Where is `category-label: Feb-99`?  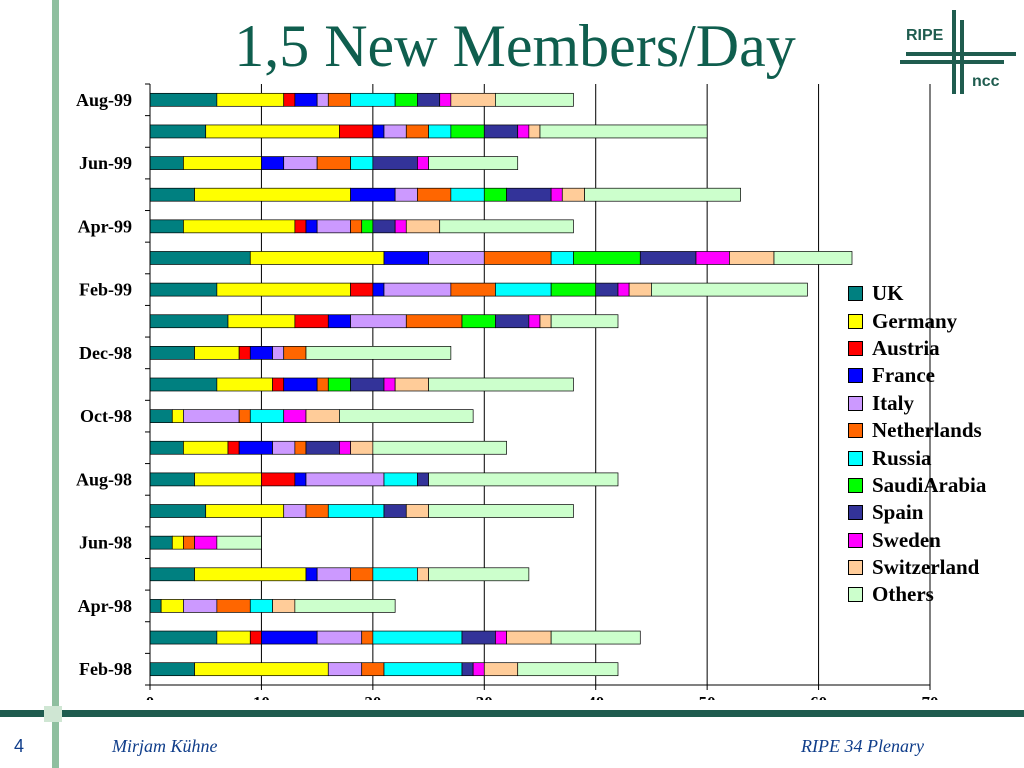 category-label: Feb-99 is located at coordinates (105, 290).